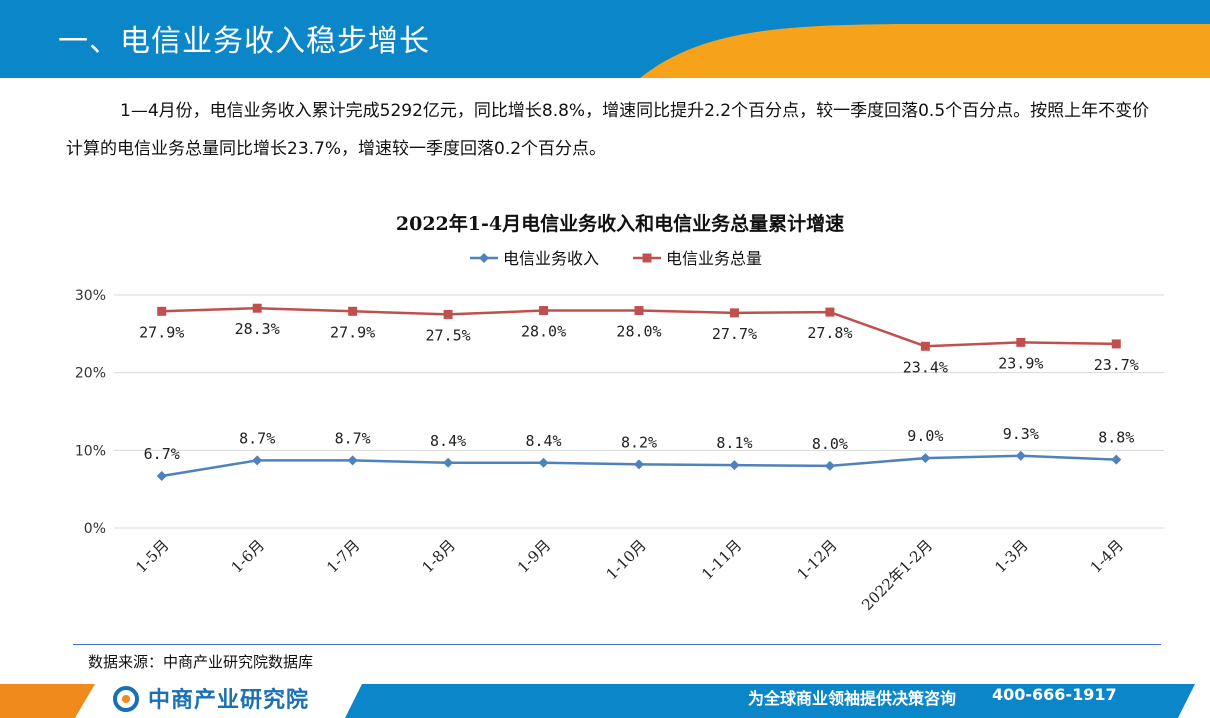 The height and width of the screenshot is (718, 1210). What do you see at coordinates (90, 296) in the screenshot?
I see `y-tick-label: 30%` at bounding box center [90, 296].